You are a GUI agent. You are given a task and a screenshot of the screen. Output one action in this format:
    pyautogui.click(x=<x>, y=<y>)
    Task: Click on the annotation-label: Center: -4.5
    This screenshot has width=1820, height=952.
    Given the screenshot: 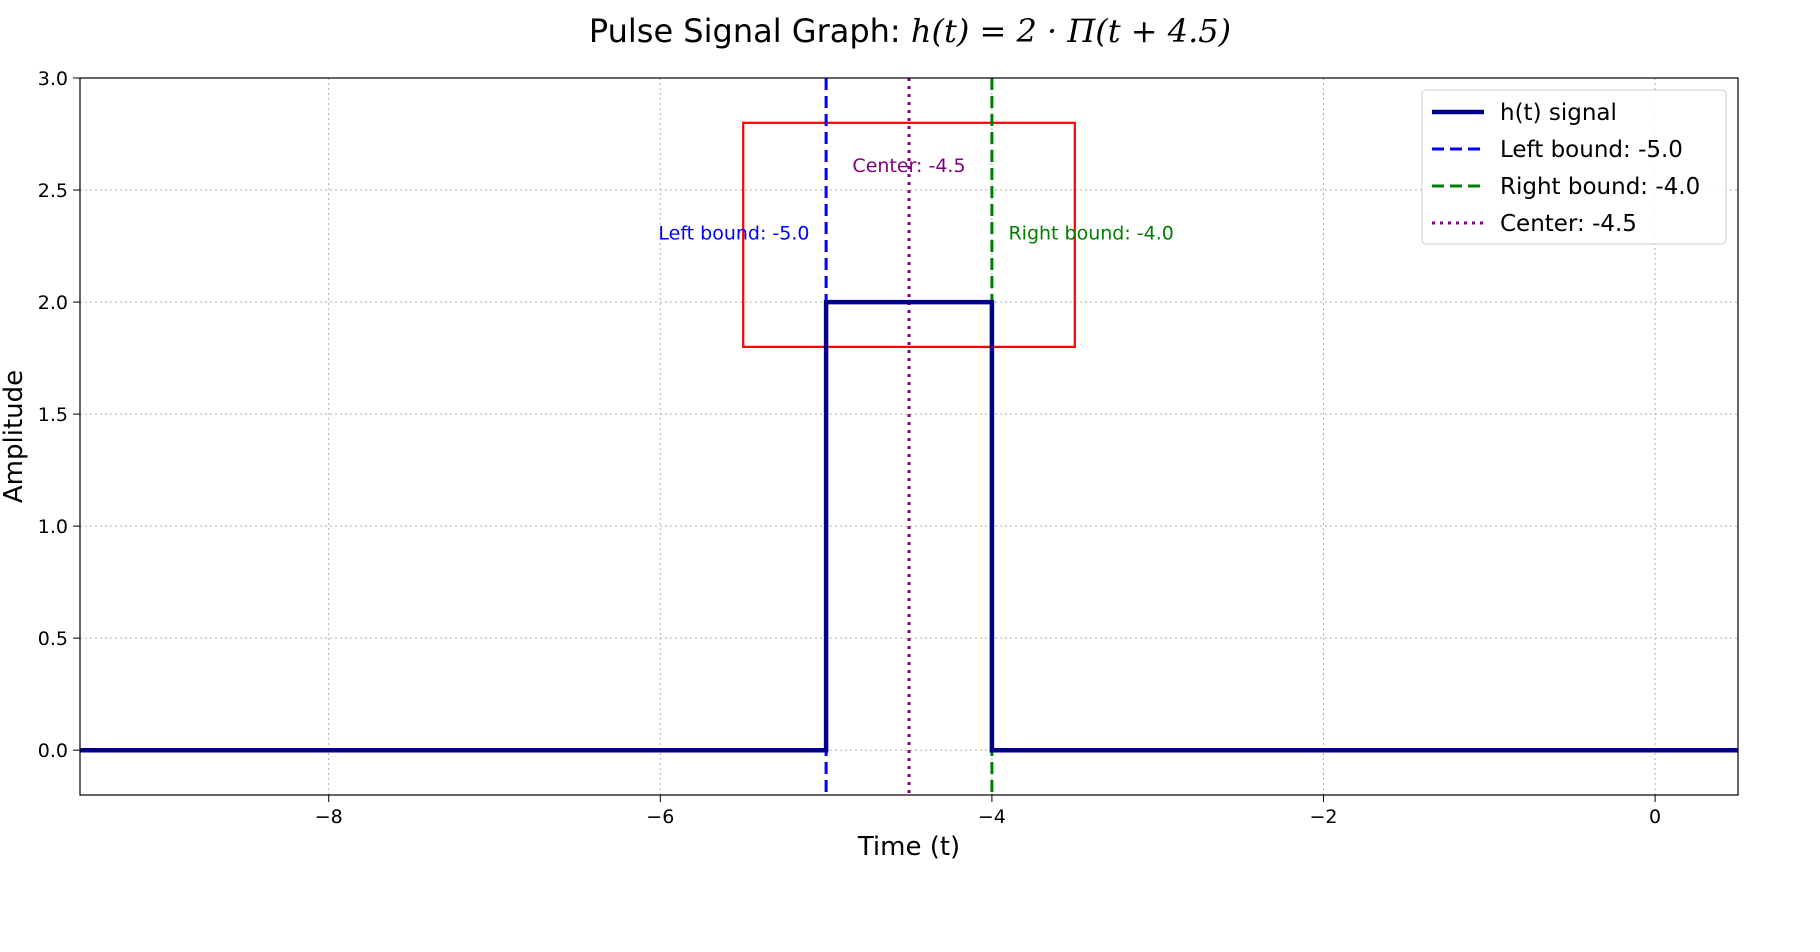 What is the action you would take?
    pyautogui.click(x=908, y=166)
    